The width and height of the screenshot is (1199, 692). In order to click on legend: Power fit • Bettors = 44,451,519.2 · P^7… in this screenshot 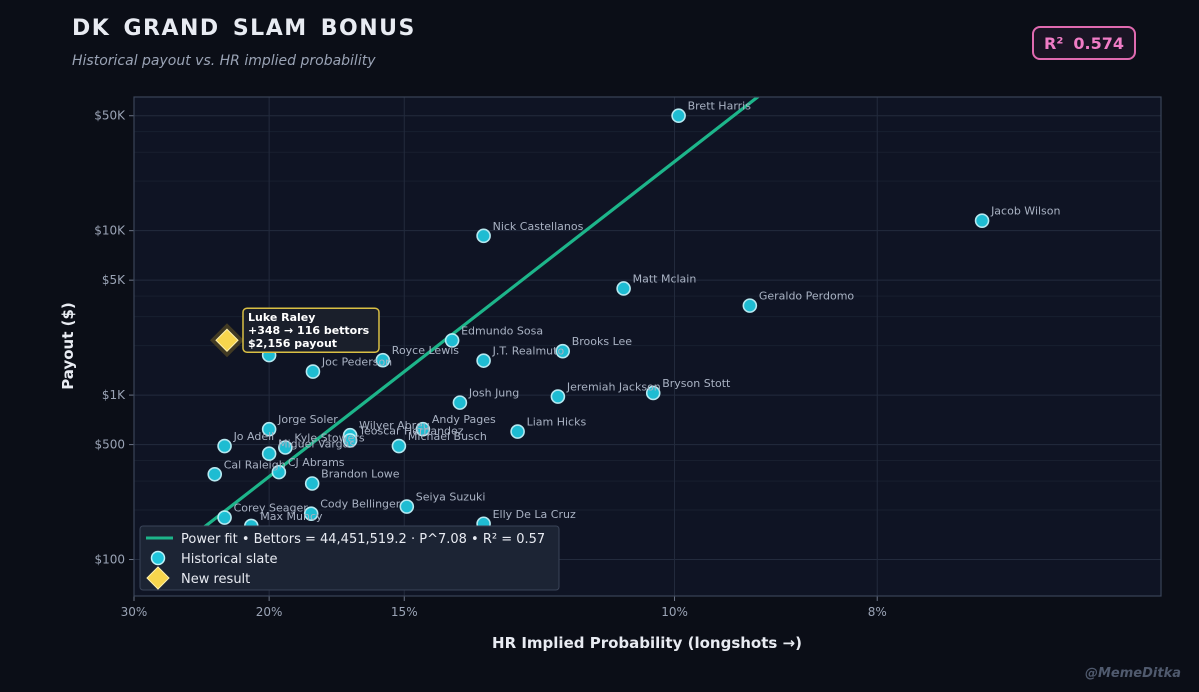, I will do `click(349, 558)`.